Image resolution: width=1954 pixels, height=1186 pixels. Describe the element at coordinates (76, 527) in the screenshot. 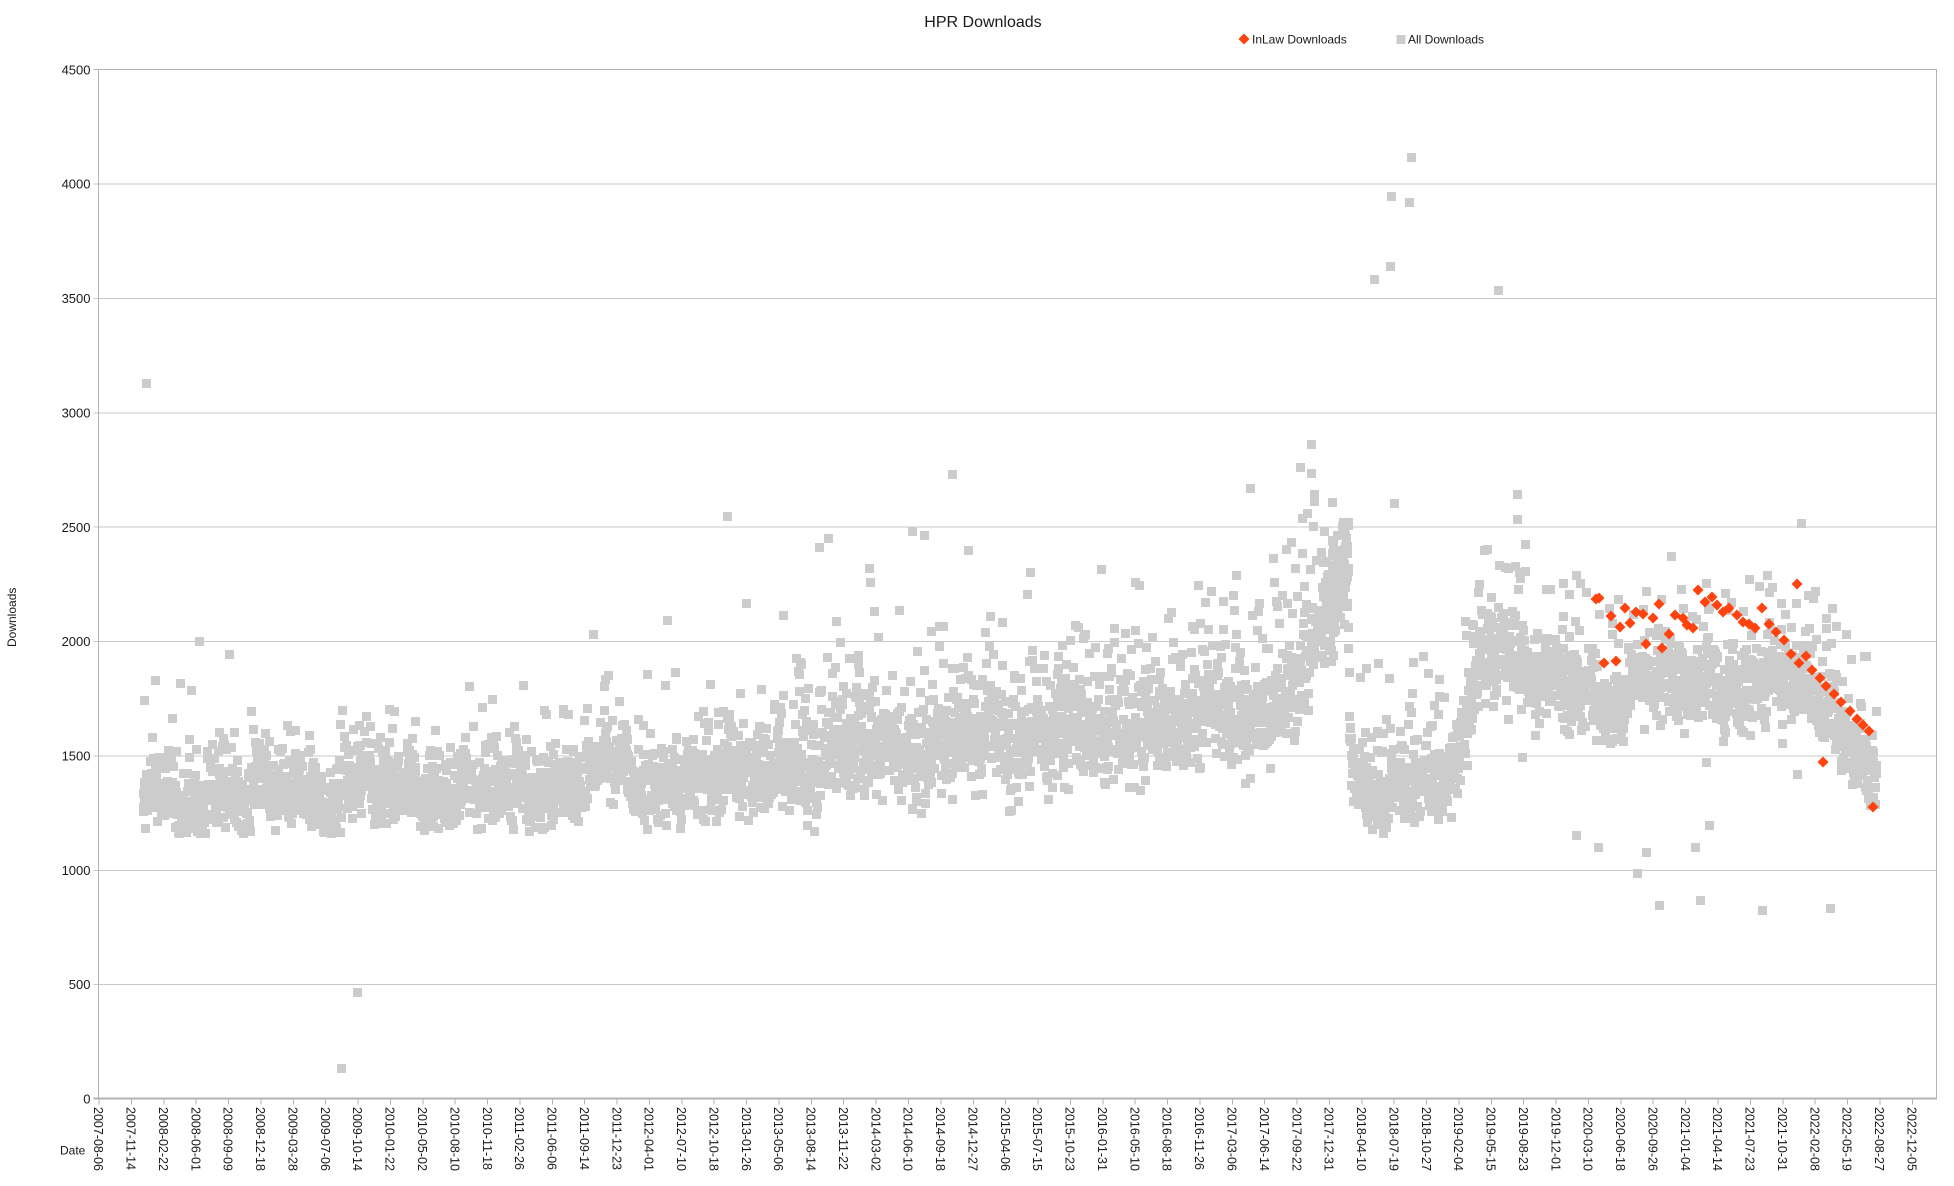

I see `svg-text: 2500` at that location.